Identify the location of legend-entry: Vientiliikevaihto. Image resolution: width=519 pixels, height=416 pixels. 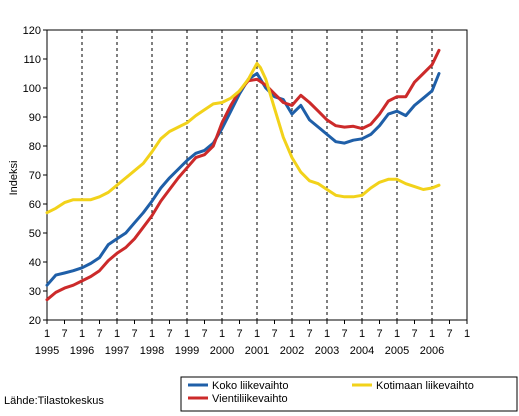
(250, 399).